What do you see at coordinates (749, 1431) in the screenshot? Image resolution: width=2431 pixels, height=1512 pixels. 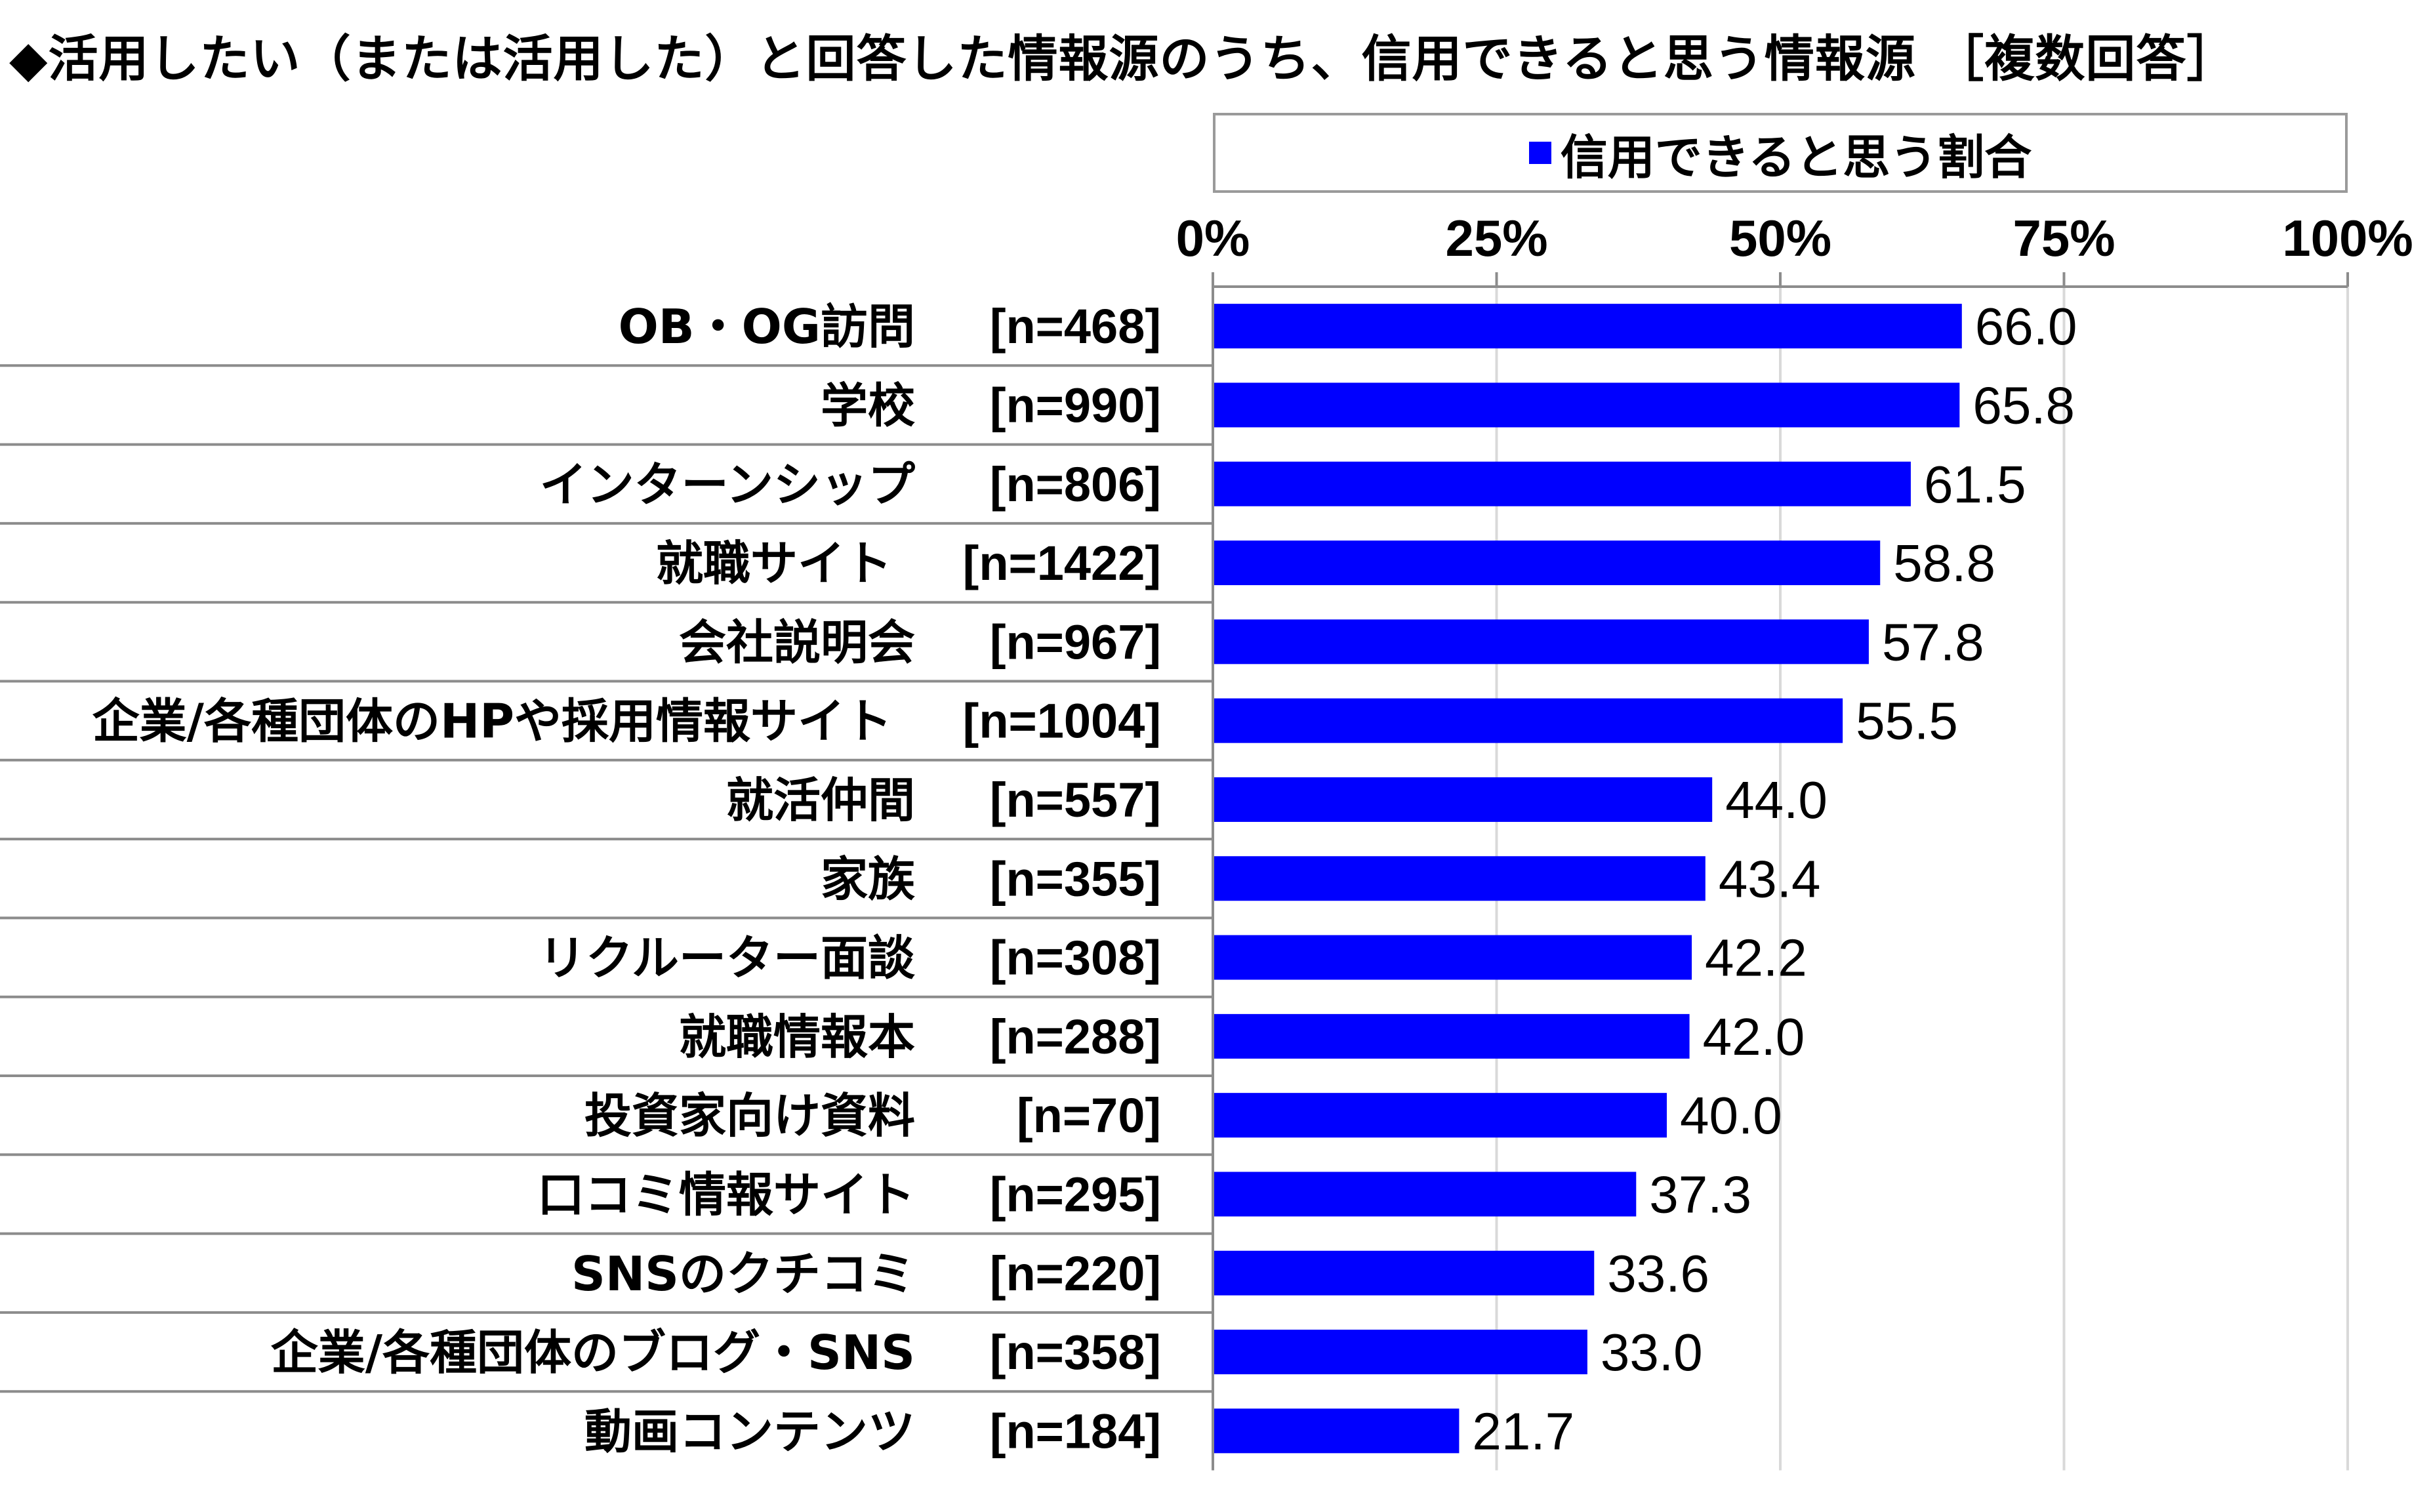 I see `category-label: 動画コンテンツ` at bounding box center [749, 1431].